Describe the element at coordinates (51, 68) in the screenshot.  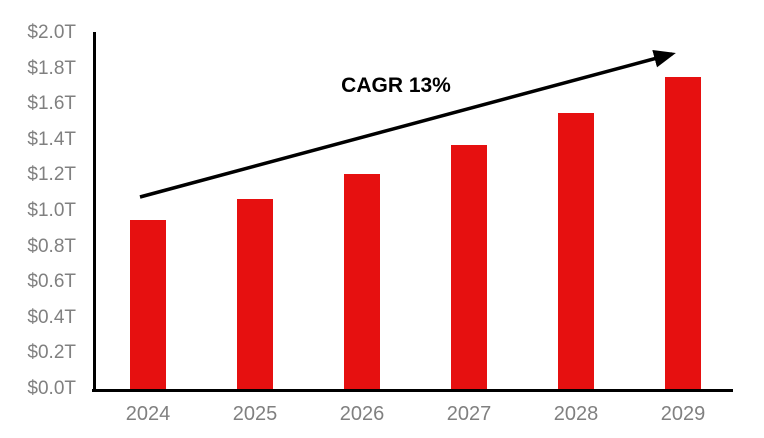
I see `y-tick-label: $1.8T` at that location.